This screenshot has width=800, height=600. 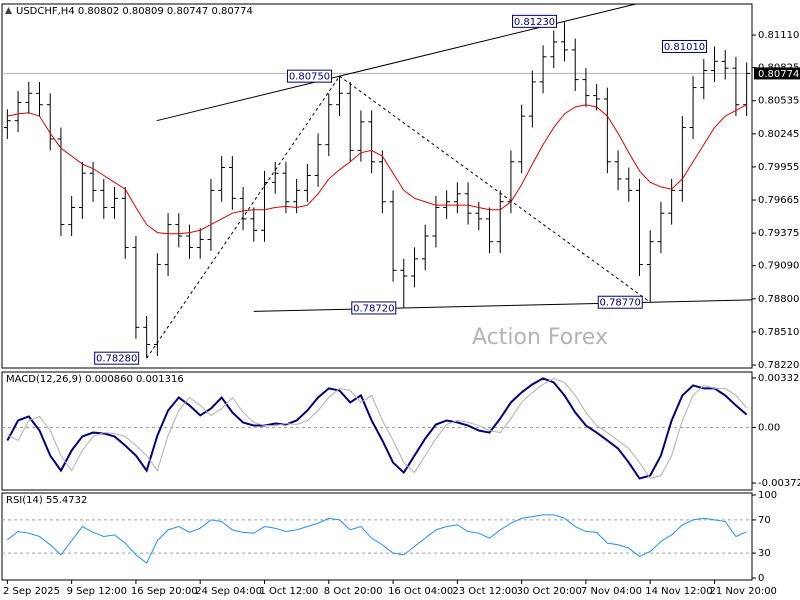 I want to click on y-tick-label: -0.003723, so click(x=779, y=483).